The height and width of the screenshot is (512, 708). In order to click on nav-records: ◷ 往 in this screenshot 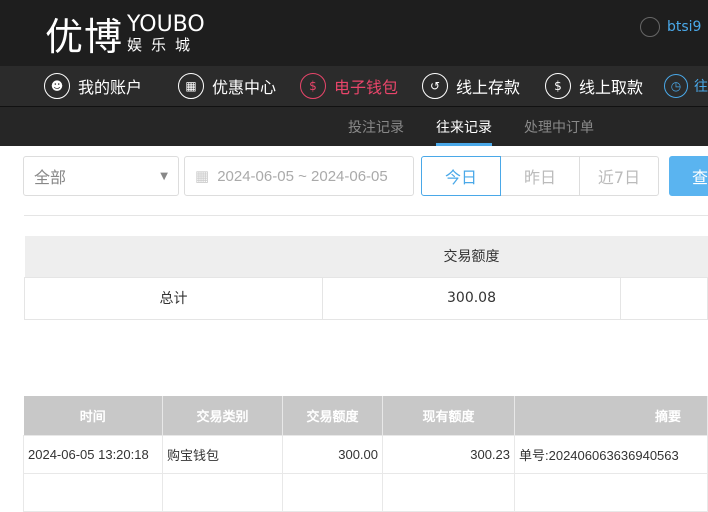, I will do `click(686, 86)`.